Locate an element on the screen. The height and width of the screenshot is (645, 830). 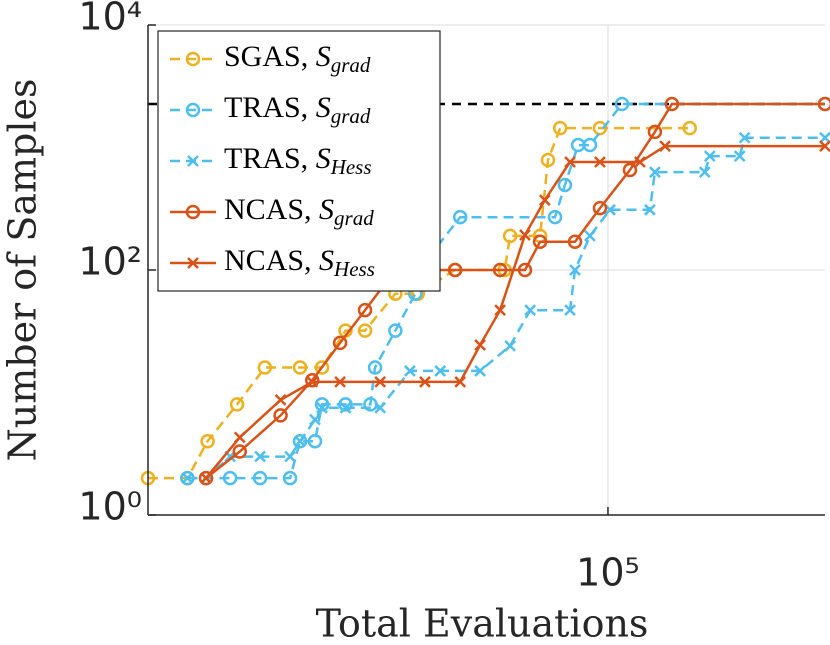
x-axis-label: Total Evaluations is located at coordinates (482, 623).